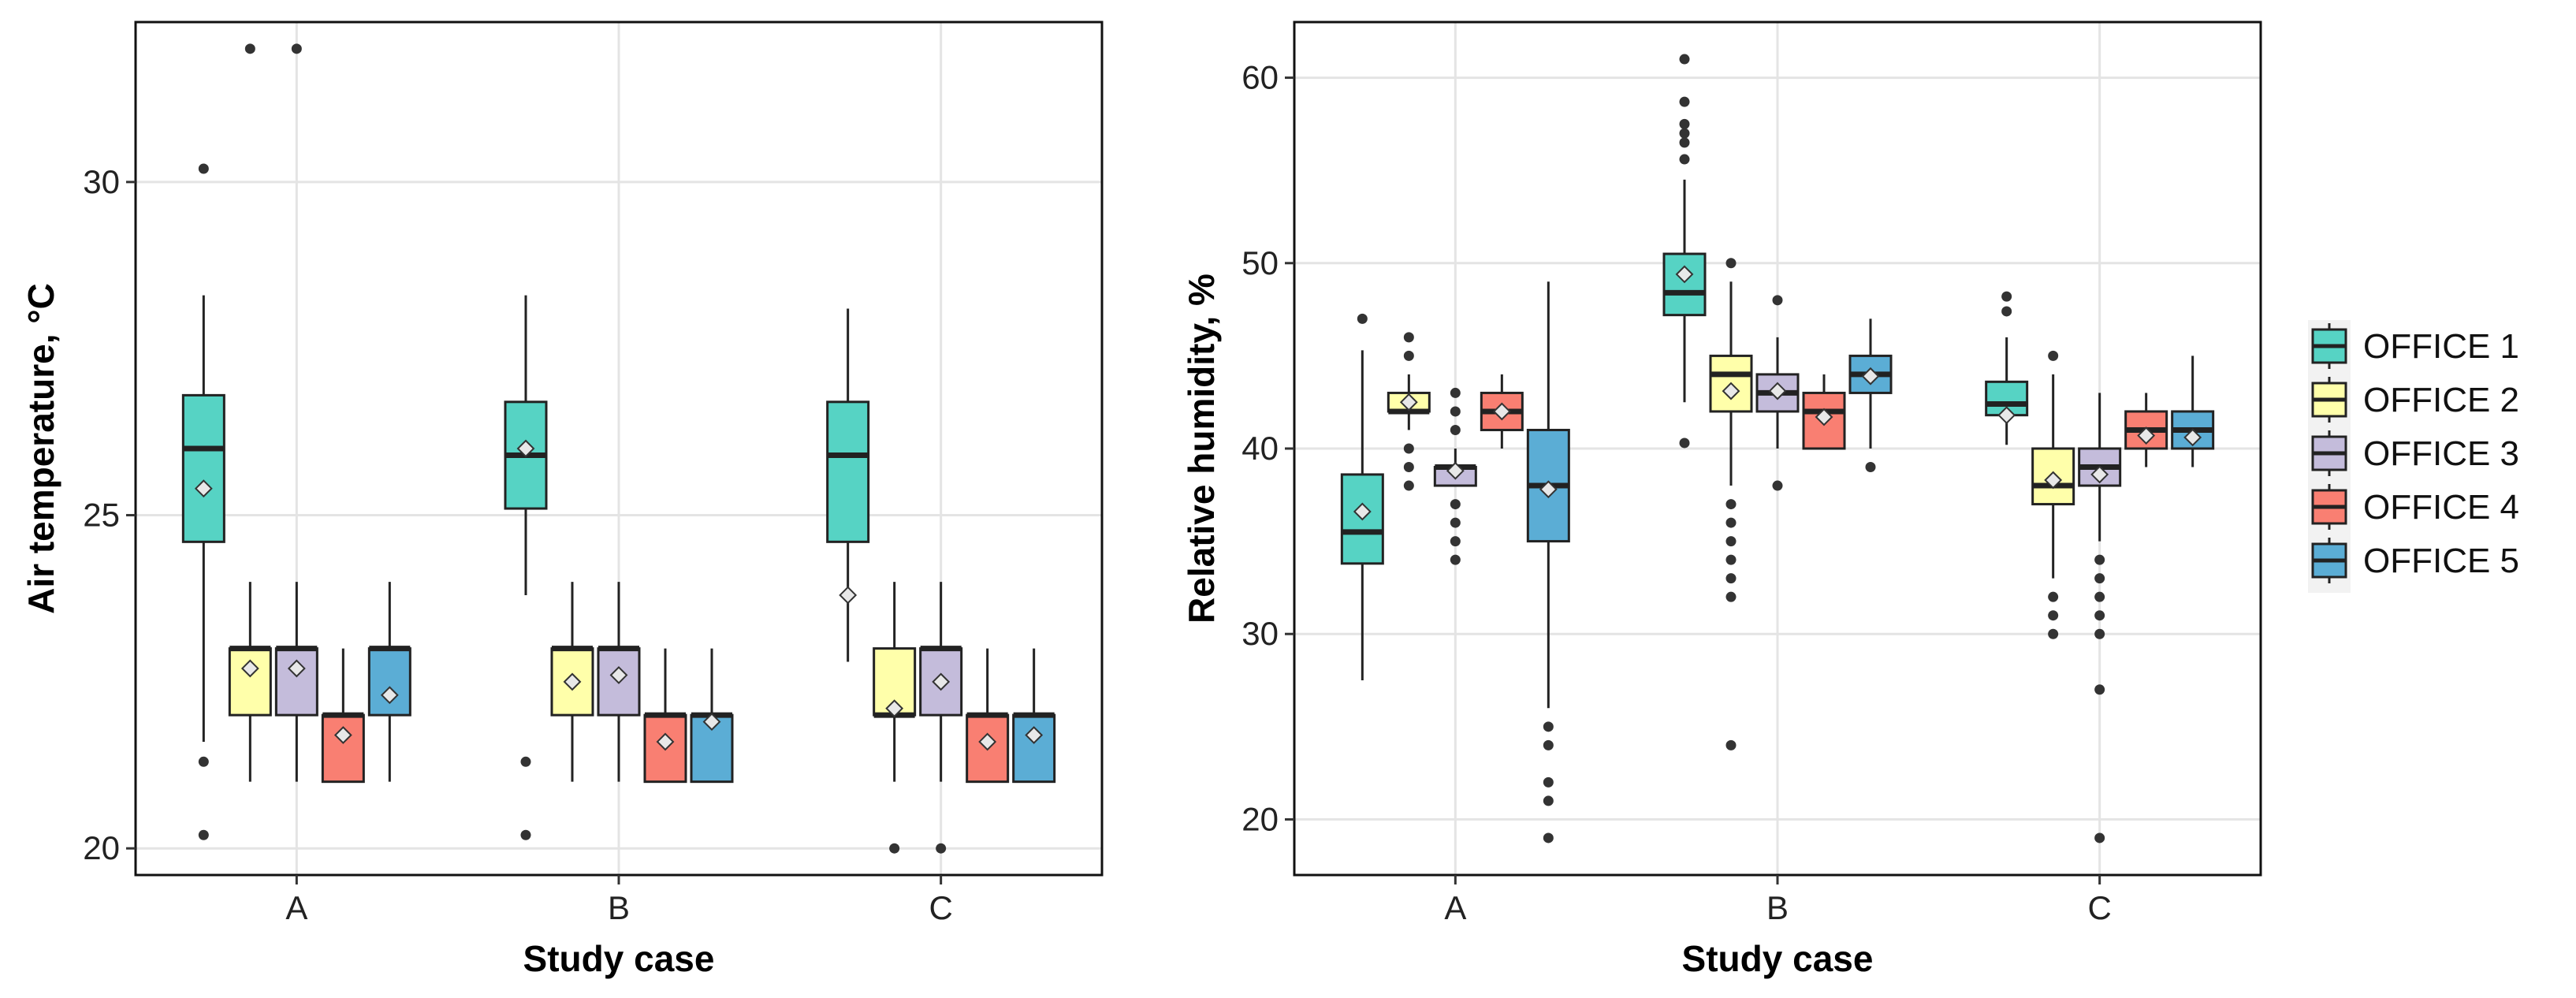  Describe the element at coordinates (526, 567) in the screenshot. I see `box-office-1-b` at that location.